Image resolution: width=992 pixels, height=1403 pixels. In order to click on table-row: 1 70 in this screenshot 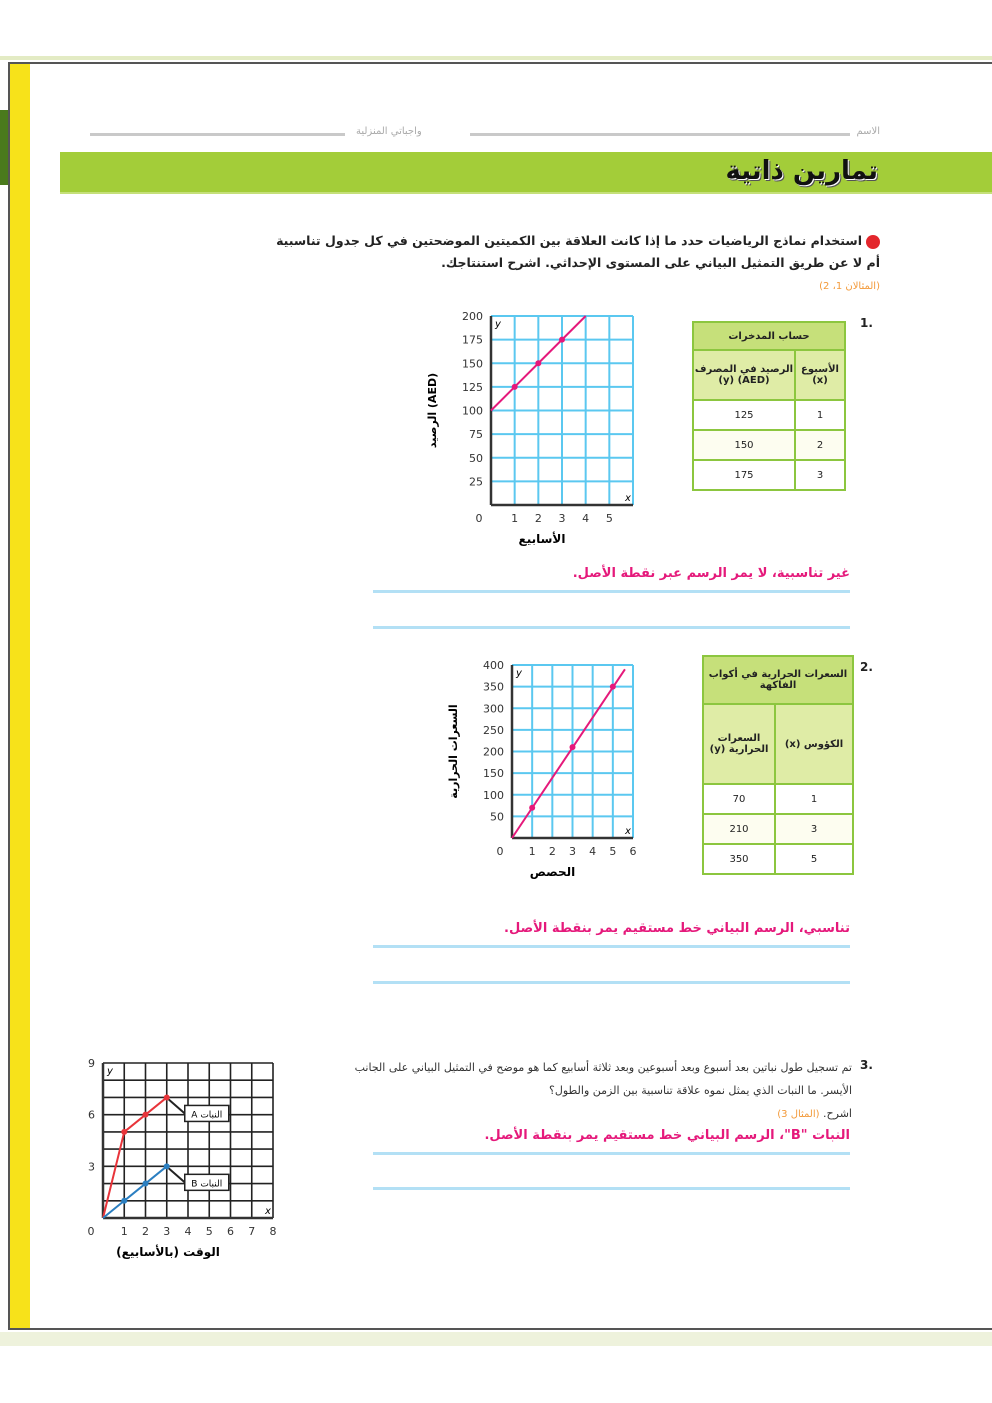, I will do `click(778, 799)`.